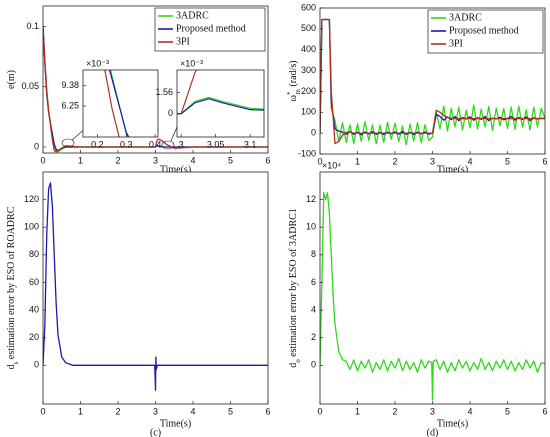  What do you see at coordinates (30, 86) in the screenshot?
I see `y-tick-label: 0.05` at bounding box center [30, 86].